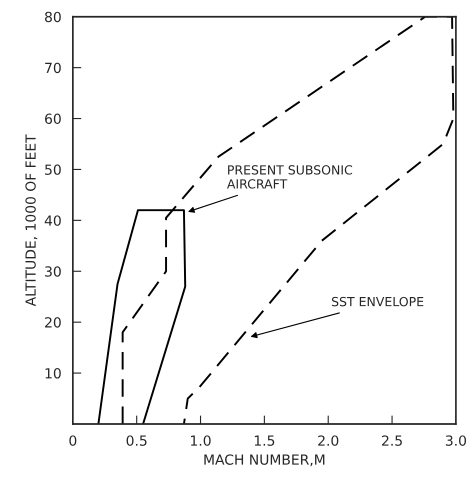 The height and width of the screenshot is (478, 470). What do you see at coordinates (264, 460) in the screenshot?
I see `x-axis-title: MACH NUMBER,M` at bounding box center [264, 460].